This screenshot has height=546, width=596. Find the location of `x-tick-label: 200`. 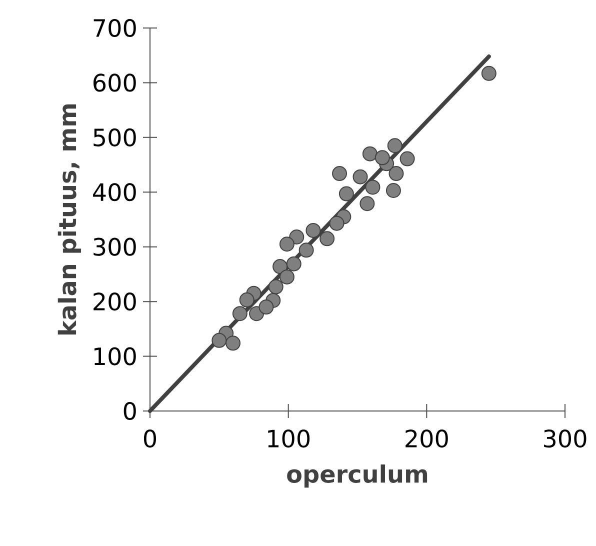

x-tick-label: 200 is located at coordinates (427, 439).